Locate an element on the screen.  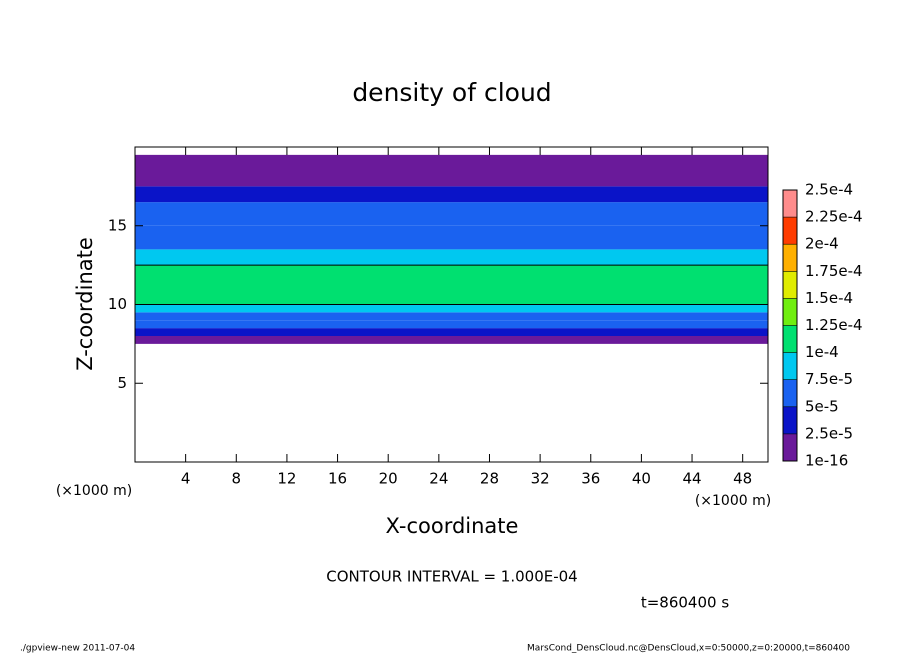
x-tick-label: 12 is located at coordinates (286, 479).